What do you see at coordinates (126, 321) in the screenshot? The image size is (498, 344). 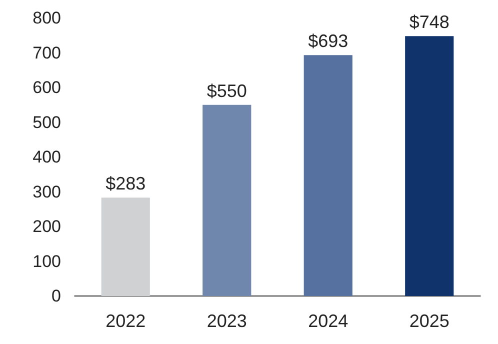 I see `x-tick-label: 2022` at bounding box center [126, 321].